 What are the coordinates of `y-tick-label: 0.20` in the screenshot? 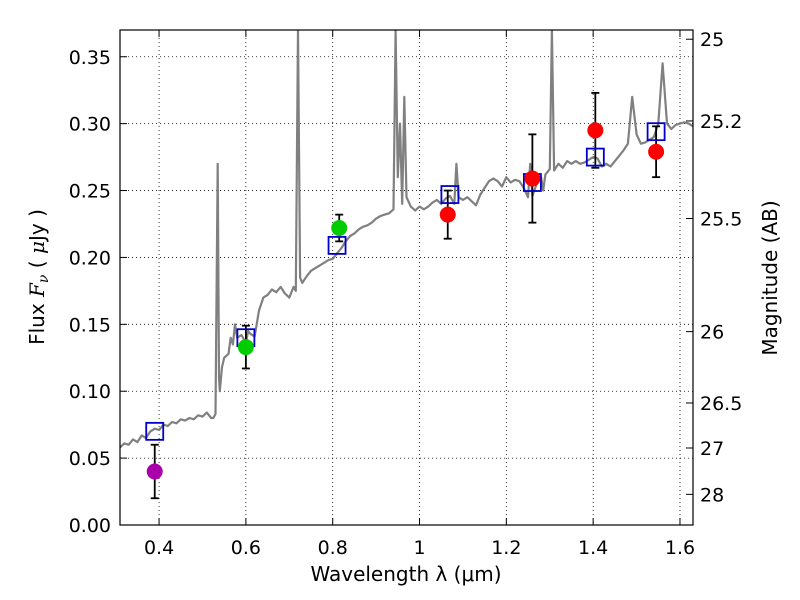 It's located at (90, 258).